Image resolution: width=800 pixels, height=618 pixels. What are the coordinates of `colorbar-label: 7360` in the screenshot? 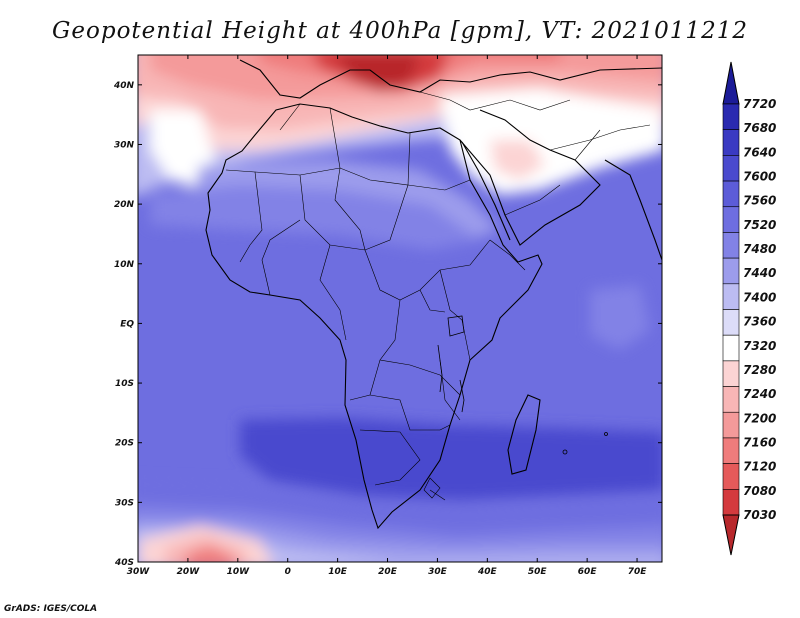 It's located at (759, 322).